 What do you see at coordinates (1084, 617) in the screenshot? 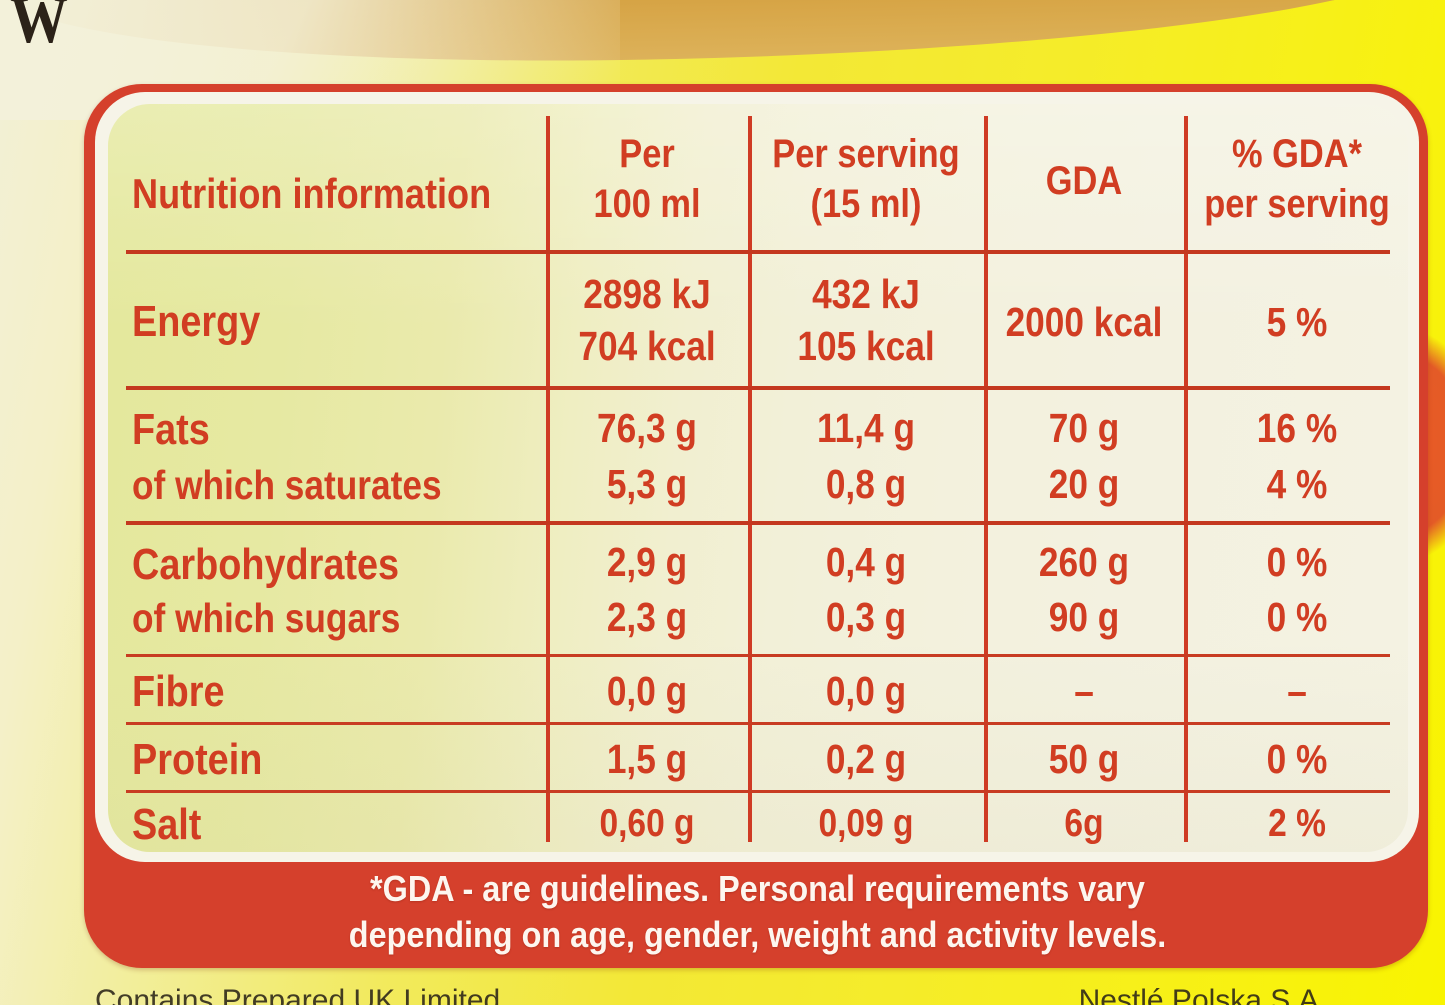
I see `sugars-gda: 90 g` at bounding box center [1084, 617].